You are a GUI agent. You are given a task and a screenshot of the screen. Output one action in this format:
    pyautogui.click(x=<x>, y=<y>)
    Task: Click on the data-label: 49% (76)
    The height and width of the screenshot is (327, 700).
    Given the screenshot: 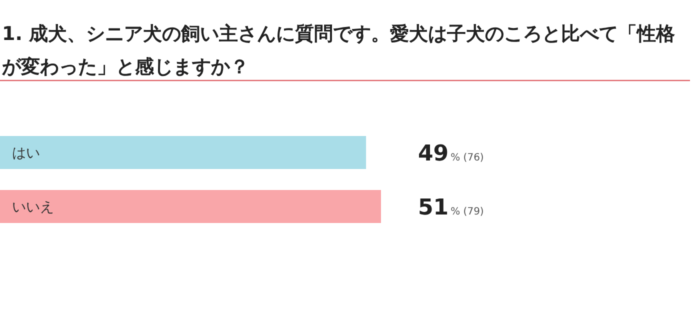 What is the action you would take?
    pyautogui.click(x=451, y=154)
    